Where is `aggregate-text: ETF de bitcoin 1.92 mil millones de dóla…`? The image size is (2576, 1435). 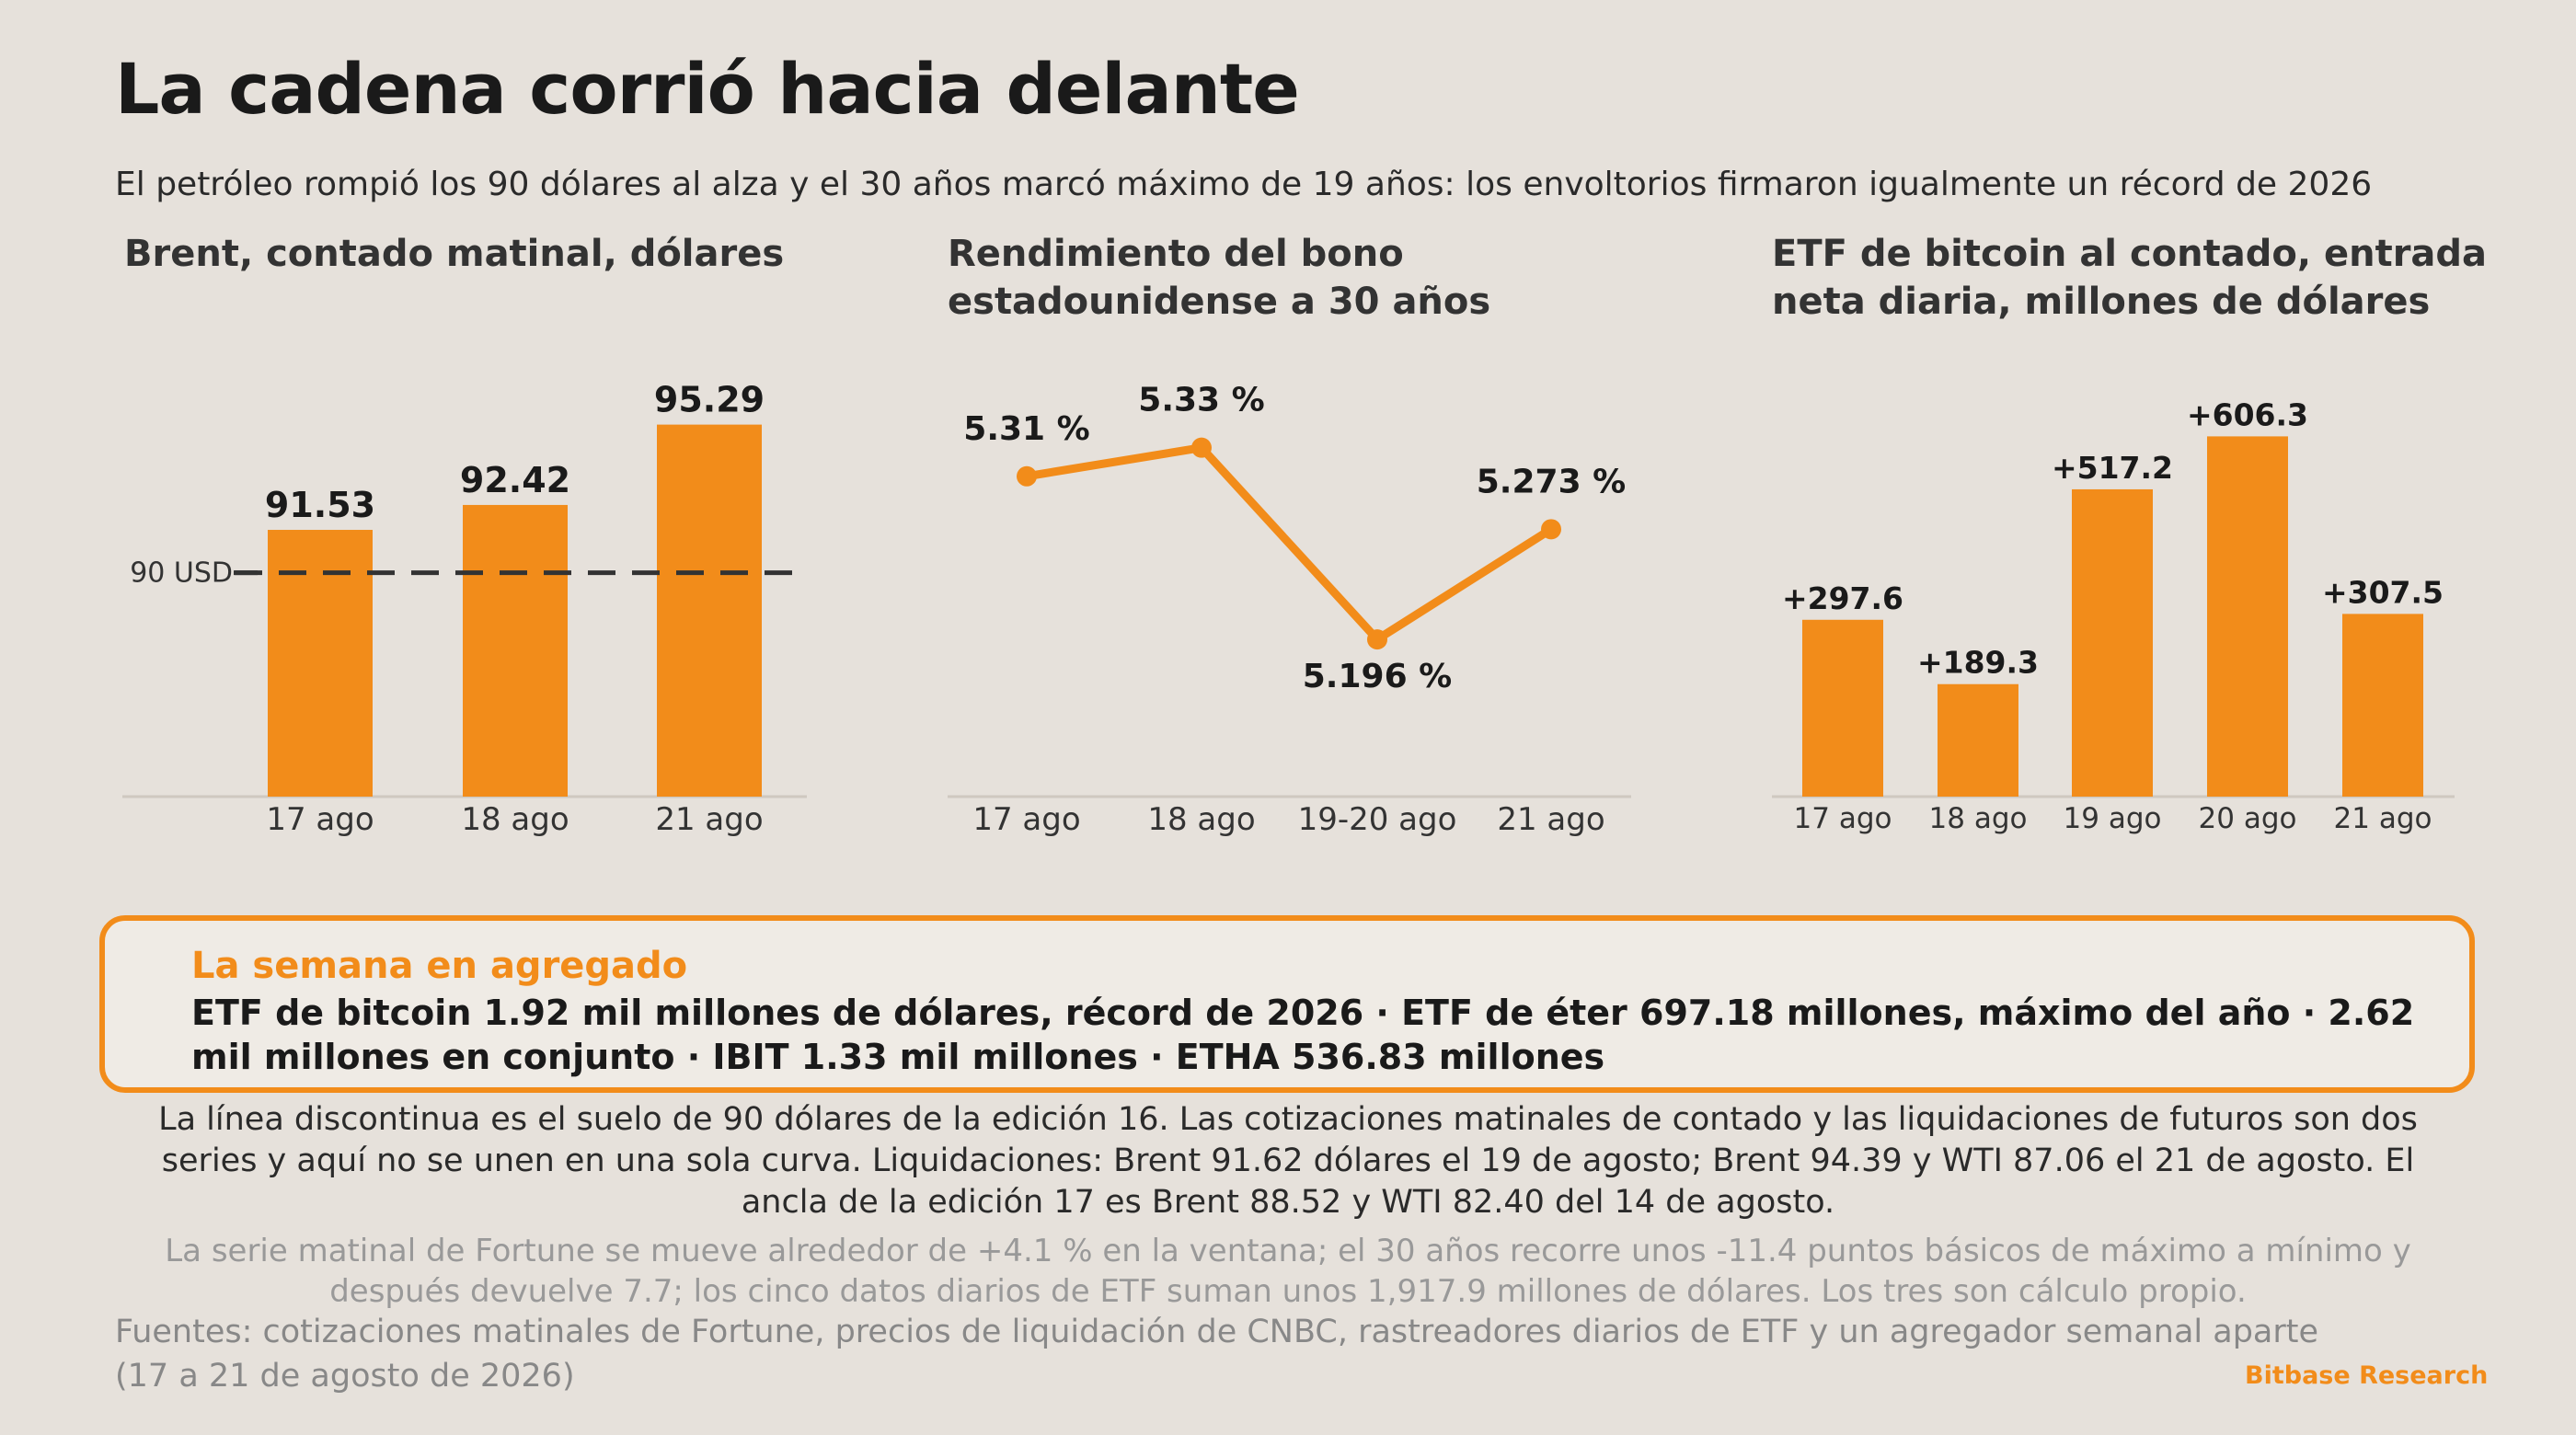
aggregate-text: ETF de bitcoin 1.92 mil millones de dóla… is located at coordinates (1303, 1035).